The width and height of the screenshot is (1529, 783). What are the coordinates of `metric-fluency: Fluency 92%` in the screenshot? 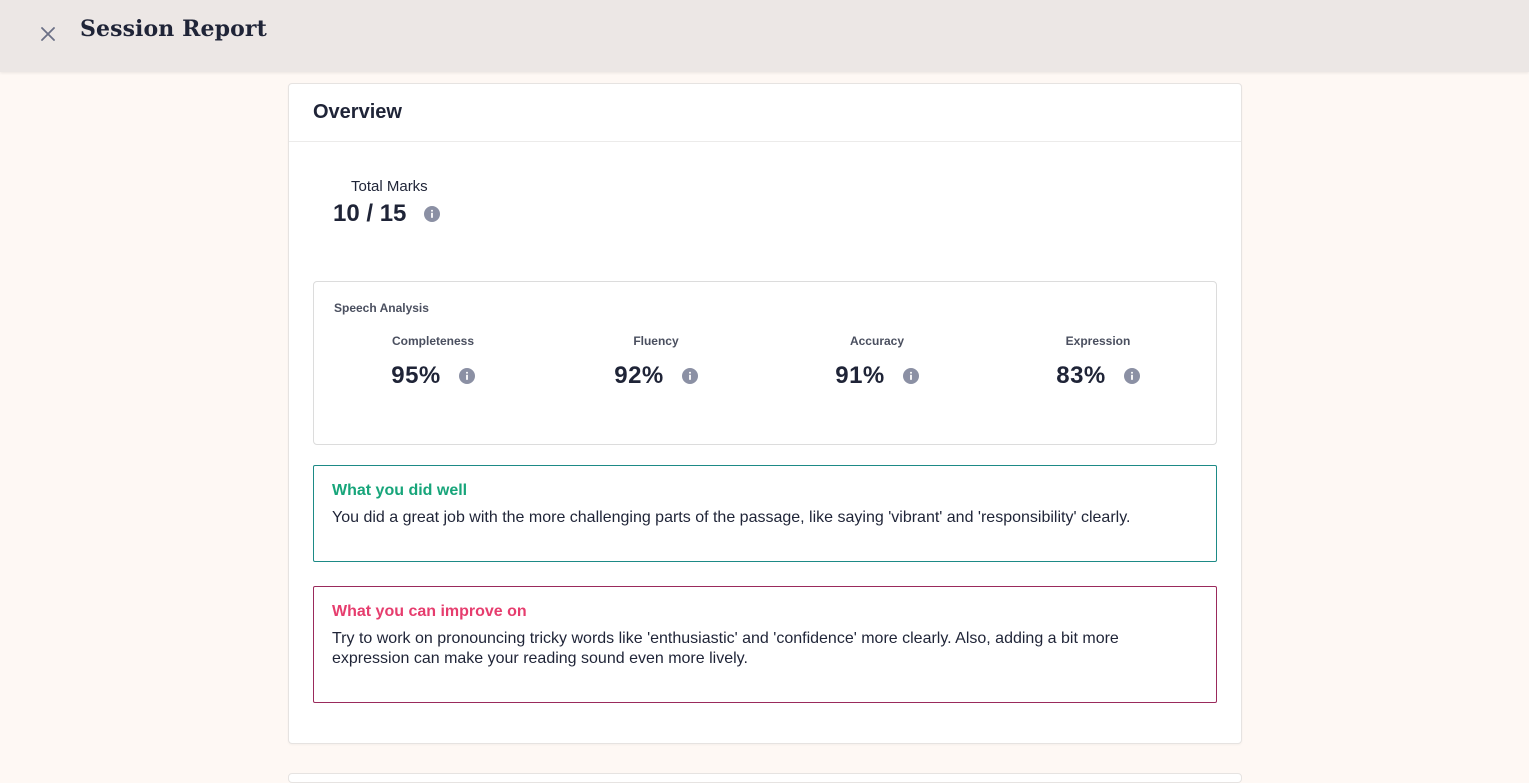 It's located at (656, 362).